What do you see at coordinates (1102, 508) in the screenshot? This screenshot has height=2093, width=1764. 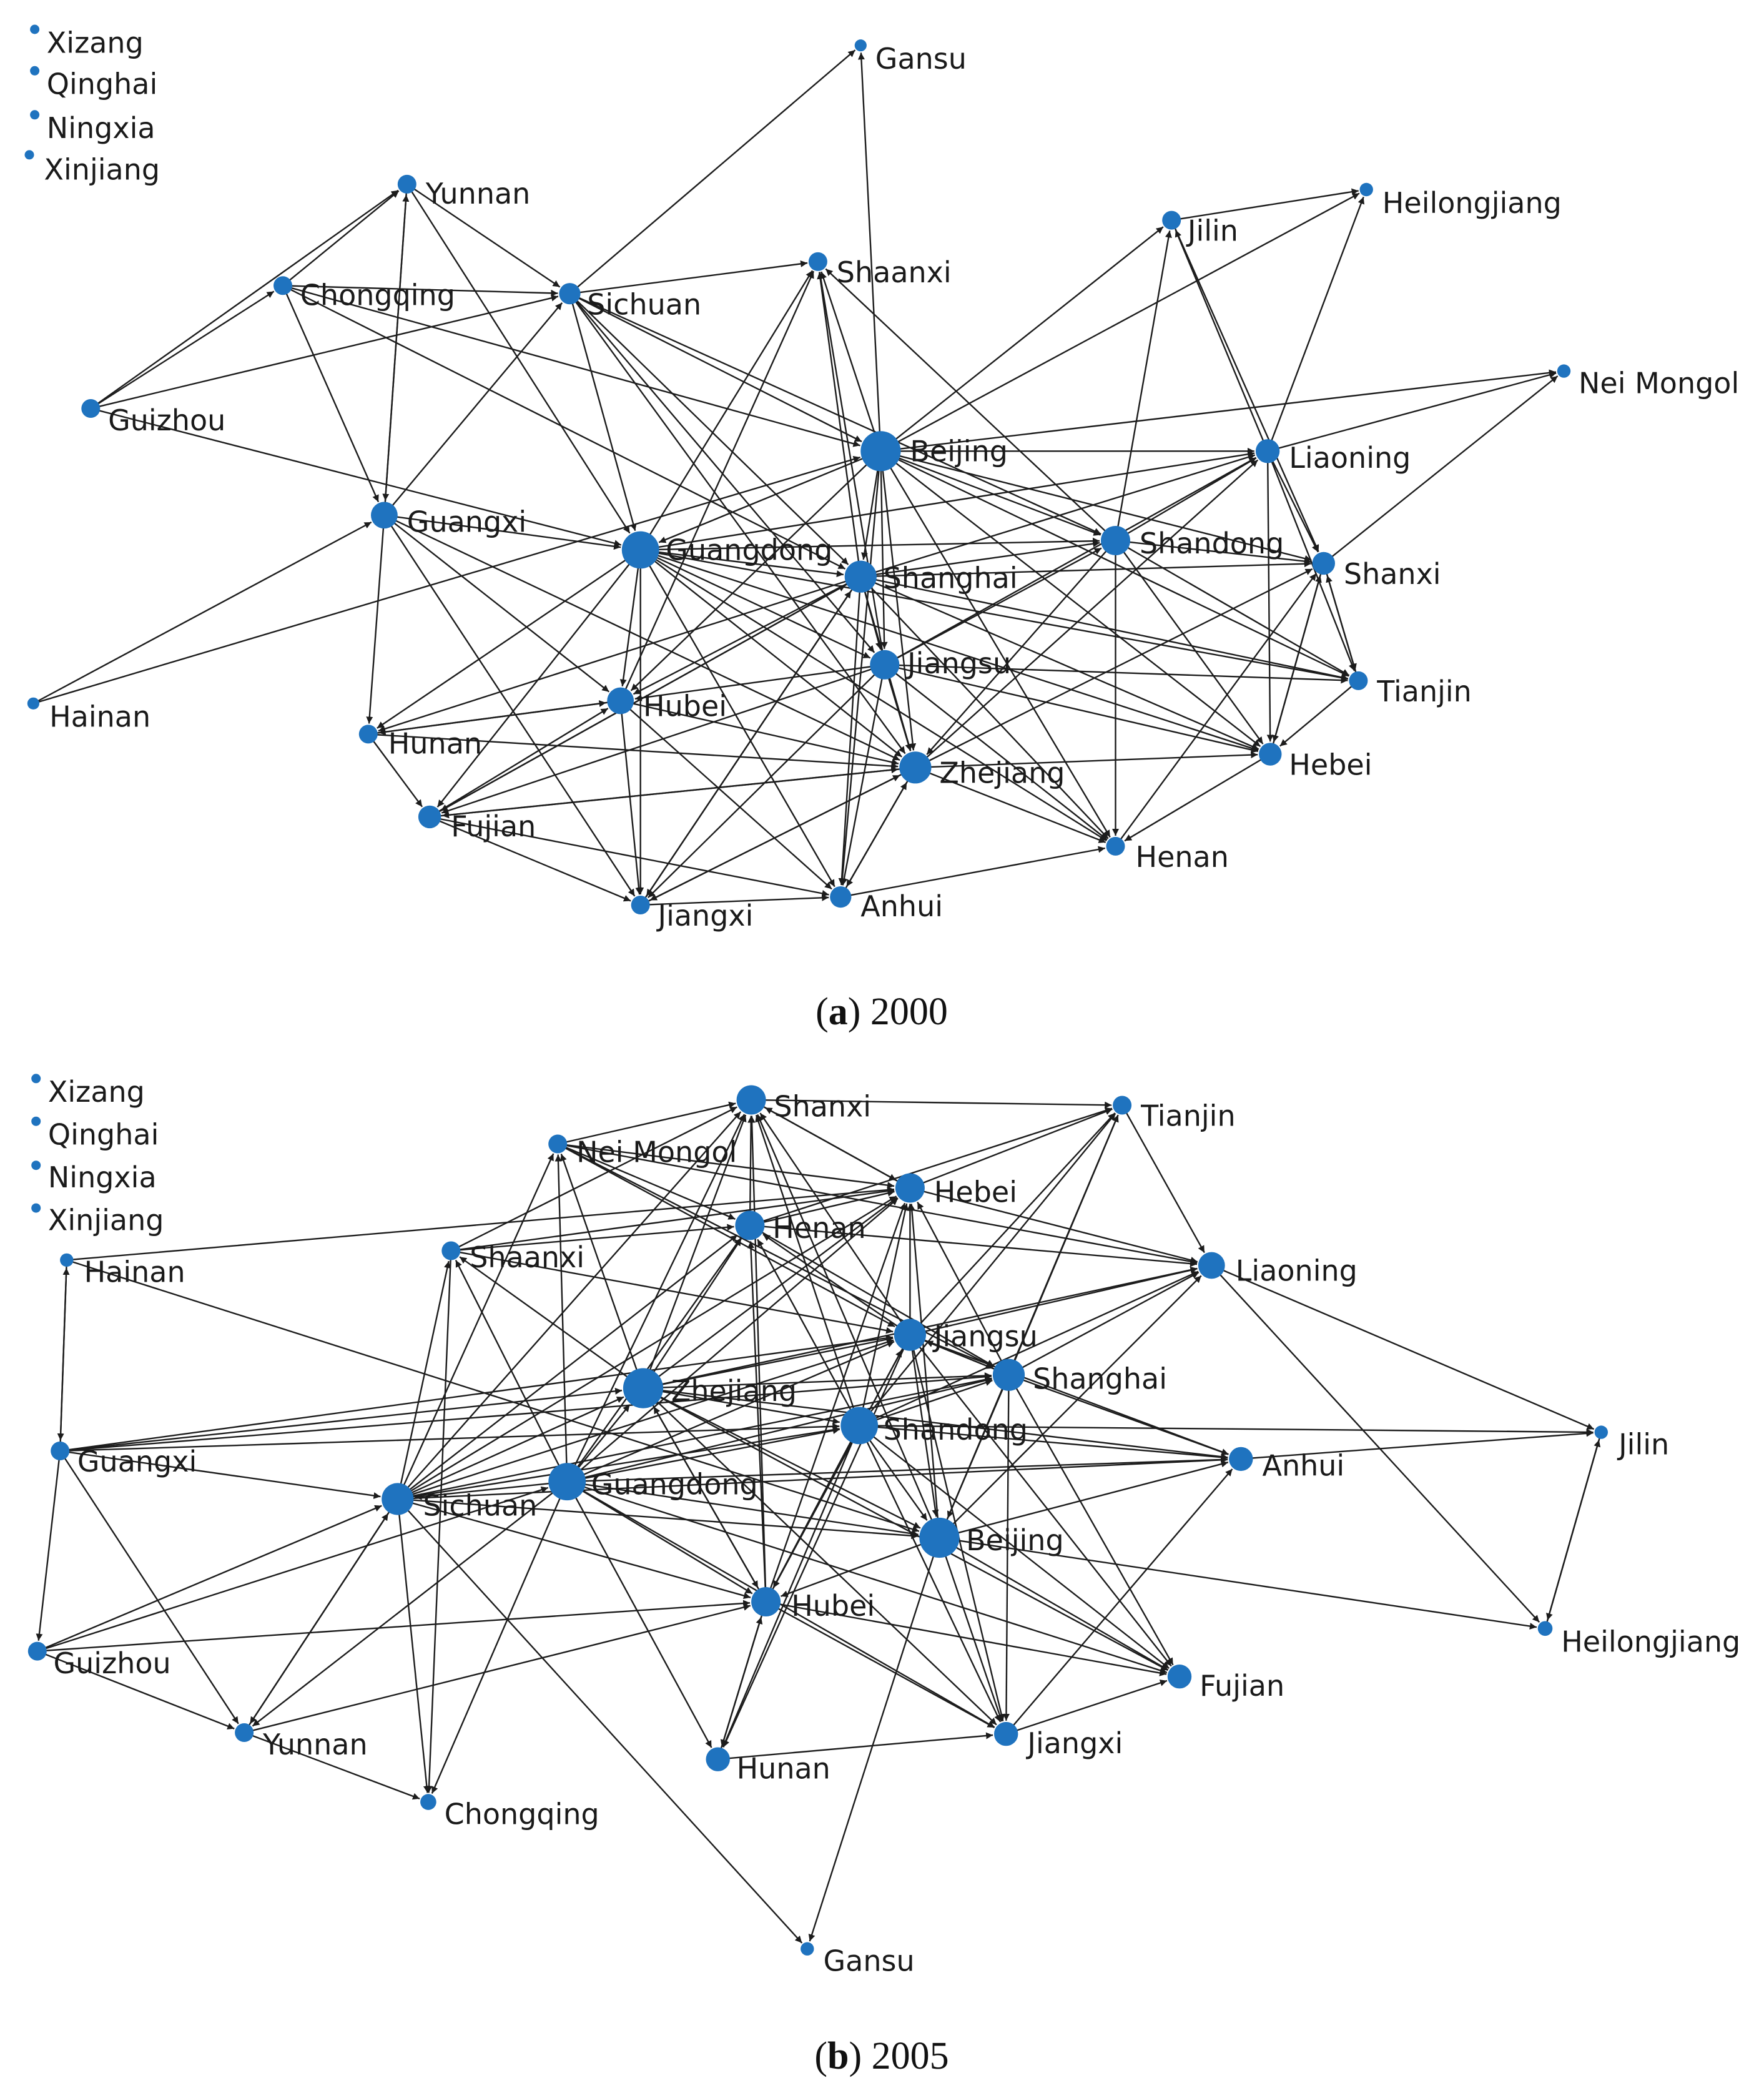 I see `edge-beijing-to-shanxi` at bounding box center [1102, 508].